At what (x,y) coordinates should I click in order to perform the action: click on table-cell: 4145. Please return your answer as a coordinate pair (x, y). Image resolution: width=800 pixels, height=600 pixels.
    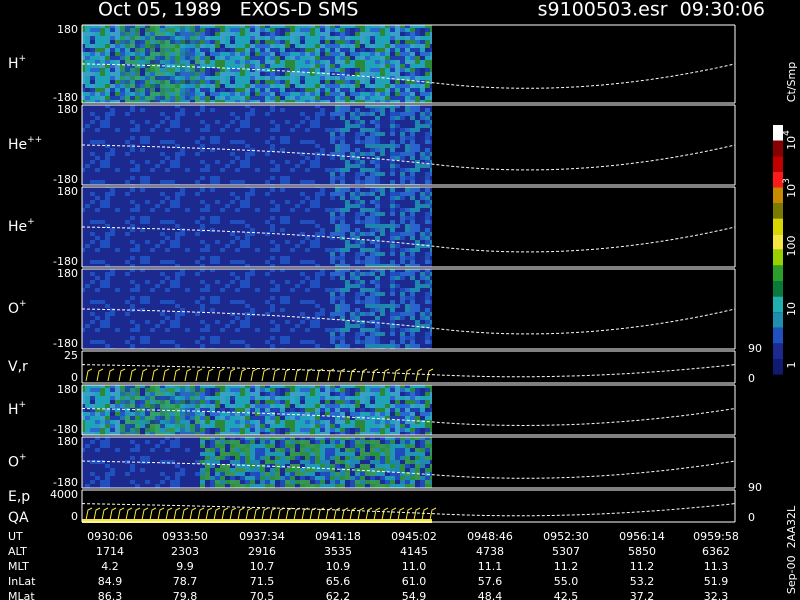
    Looking at the image, I should click on (414, 551).